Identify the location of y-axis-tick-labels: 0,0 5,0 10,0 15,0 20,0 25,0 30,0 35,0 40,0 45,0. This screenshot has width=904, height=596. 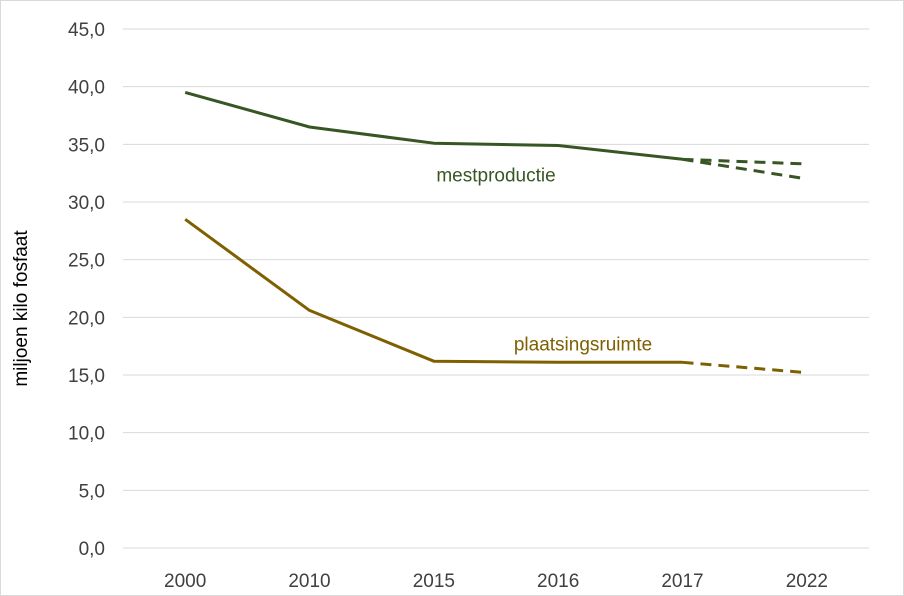
(86, 290).